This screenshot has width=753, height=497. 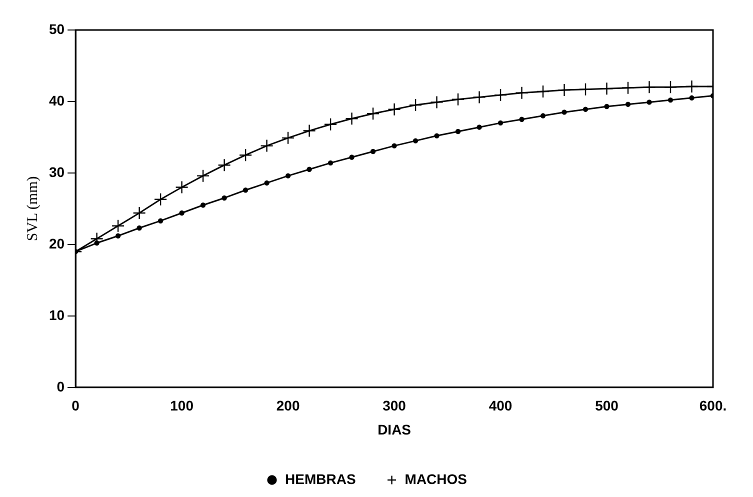 What do you see at coordinates (436, 478) in the screenshot?
I see `legend-label: MACHOS` at bounding box center [436, 478].